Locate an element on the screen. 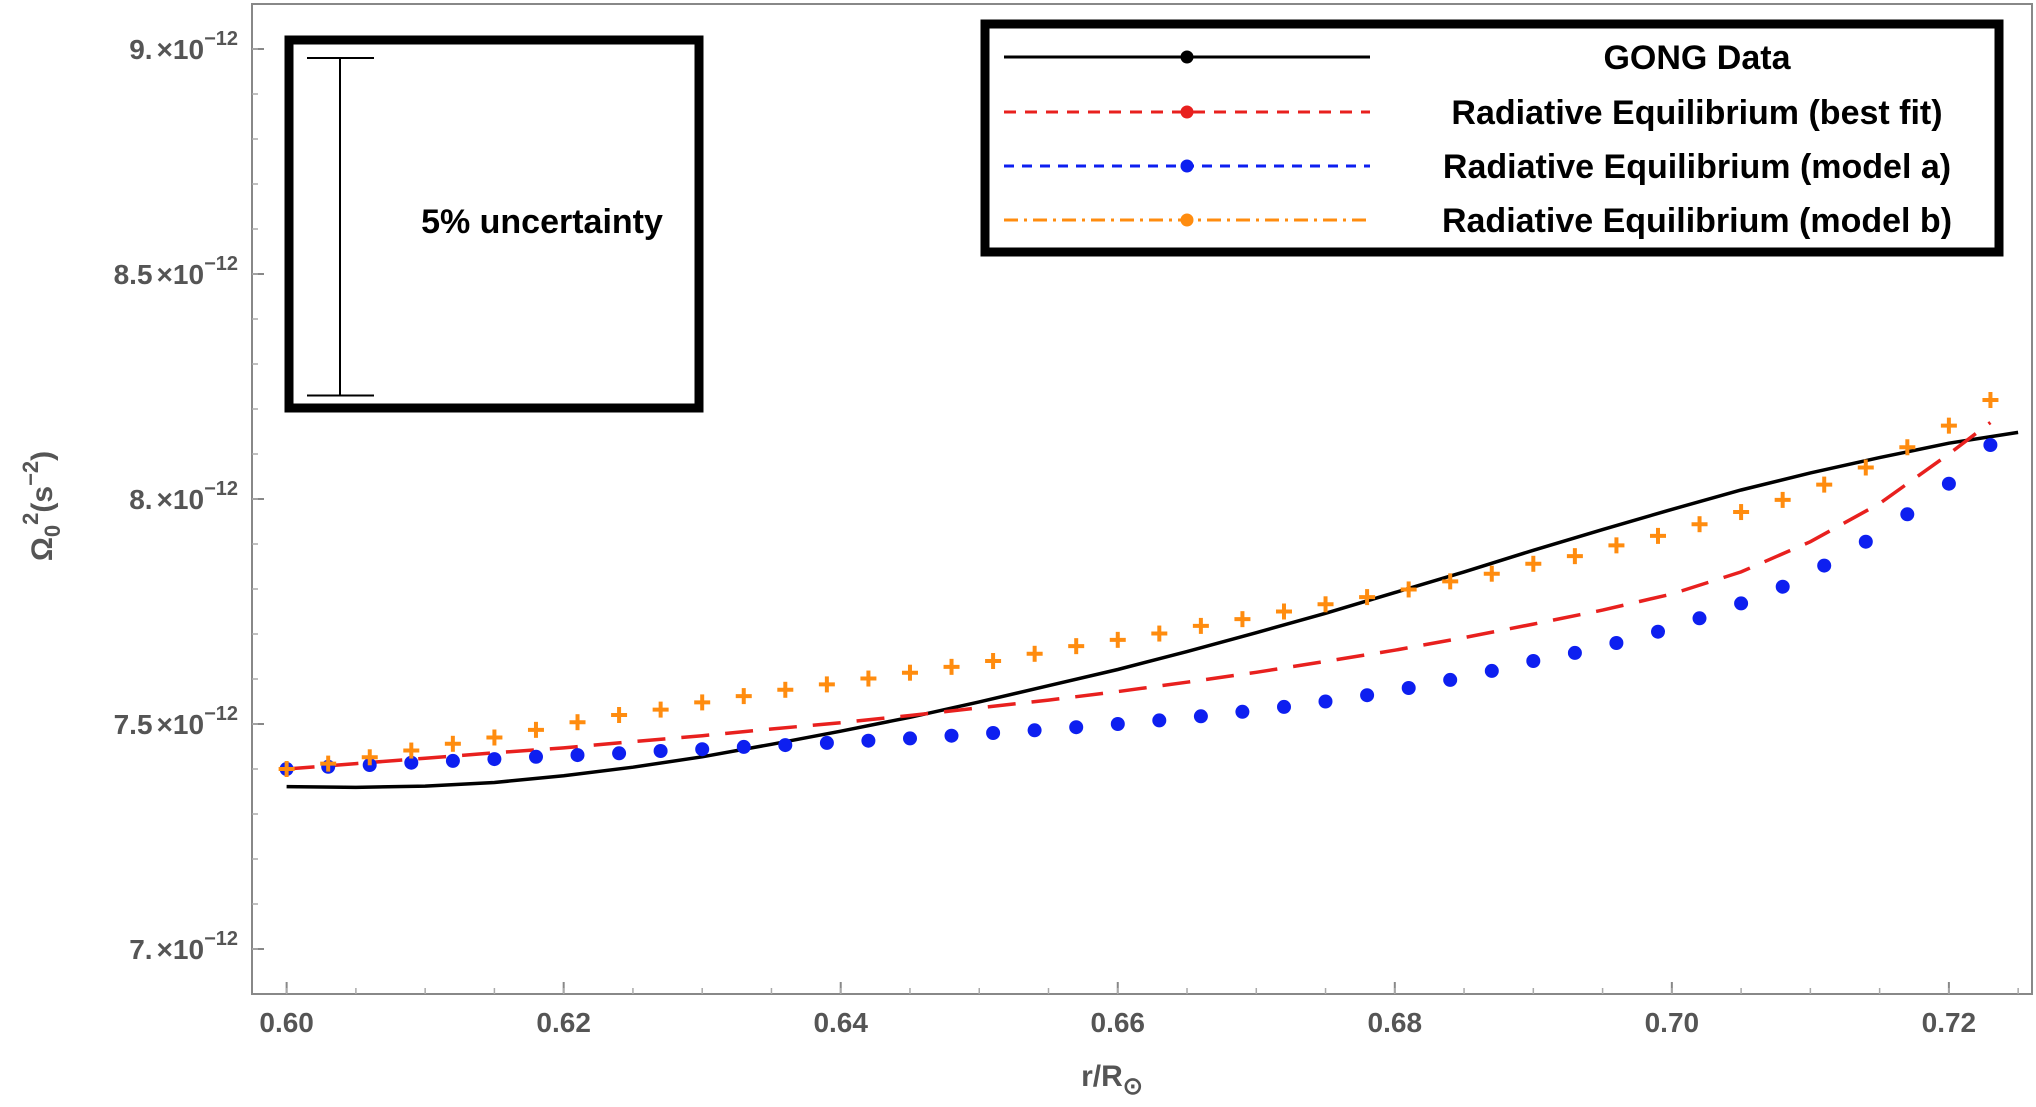 The image size is (2036, 1107). x-axis-label-sub: ⊙ is located at coordinates (1133, 1086).